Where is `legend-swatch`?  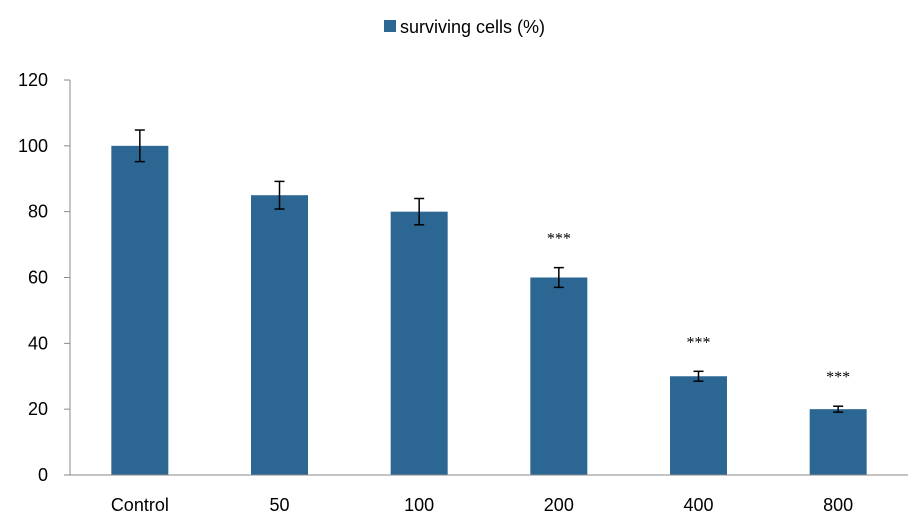 legend-swatch is located at coordinates (390, 26).